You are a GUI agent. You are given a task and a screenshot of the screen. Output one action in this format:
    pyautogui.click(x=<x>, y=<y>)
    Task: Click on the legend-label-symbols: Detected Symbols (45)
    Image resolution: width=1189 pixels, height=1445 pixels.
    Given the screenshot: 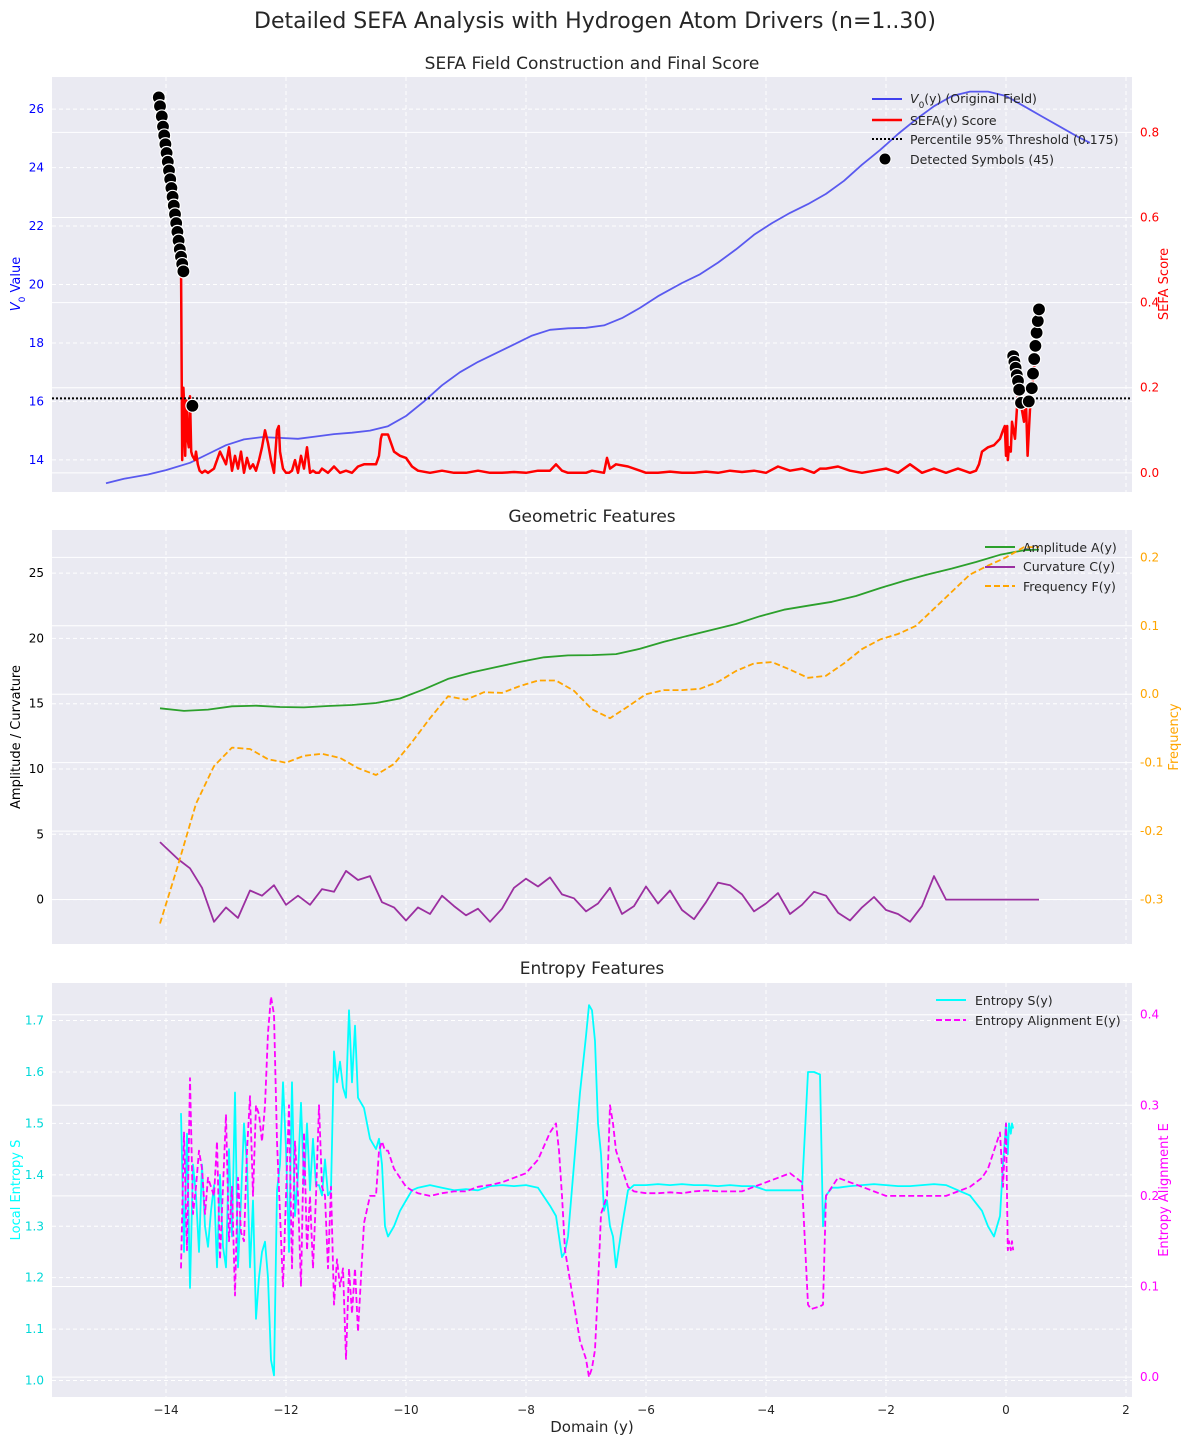 What is the action you would take?
    pyautogui.click(x=982, y=159)
    